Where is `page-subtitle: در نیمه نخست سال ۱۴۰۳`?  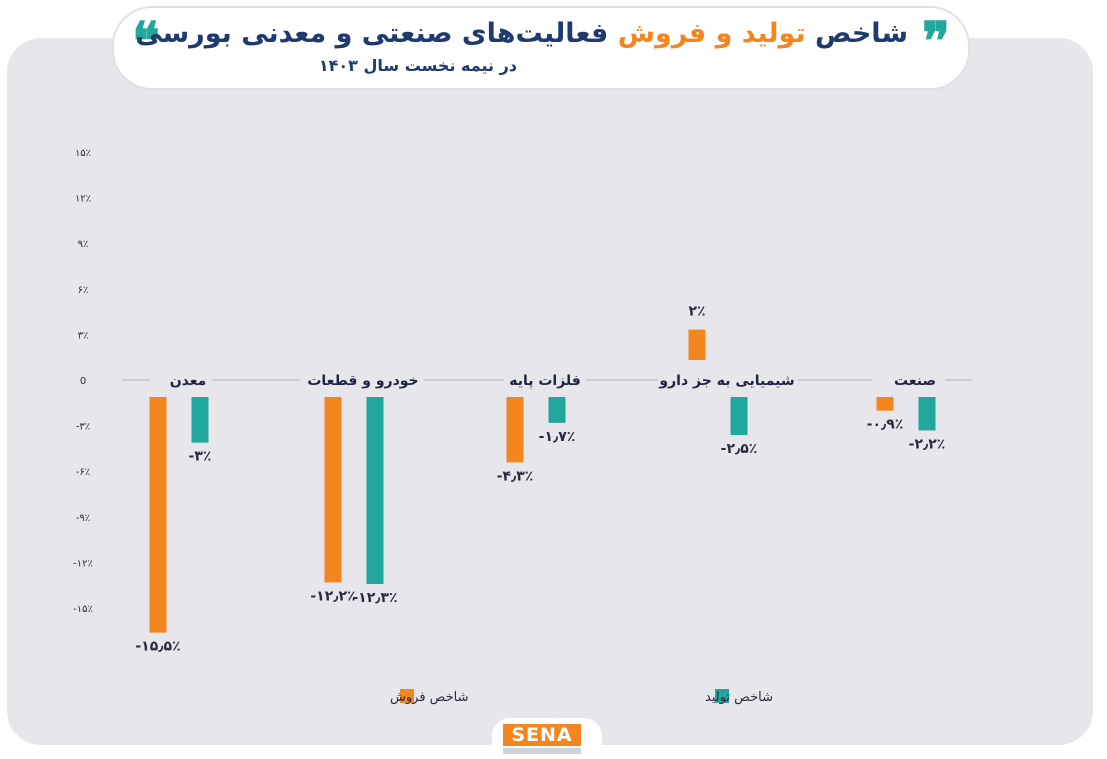
page-subtitle: در نیمه نخست سال ۱۴۰۳ is located at coordinates (417, 65).